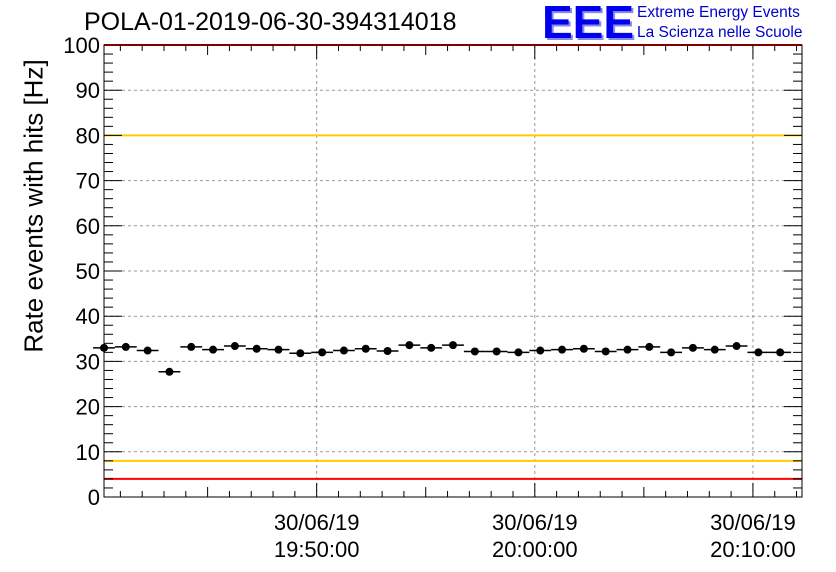  I want to click on x-tick-time-label: 19:50:00, so click(317, 549).